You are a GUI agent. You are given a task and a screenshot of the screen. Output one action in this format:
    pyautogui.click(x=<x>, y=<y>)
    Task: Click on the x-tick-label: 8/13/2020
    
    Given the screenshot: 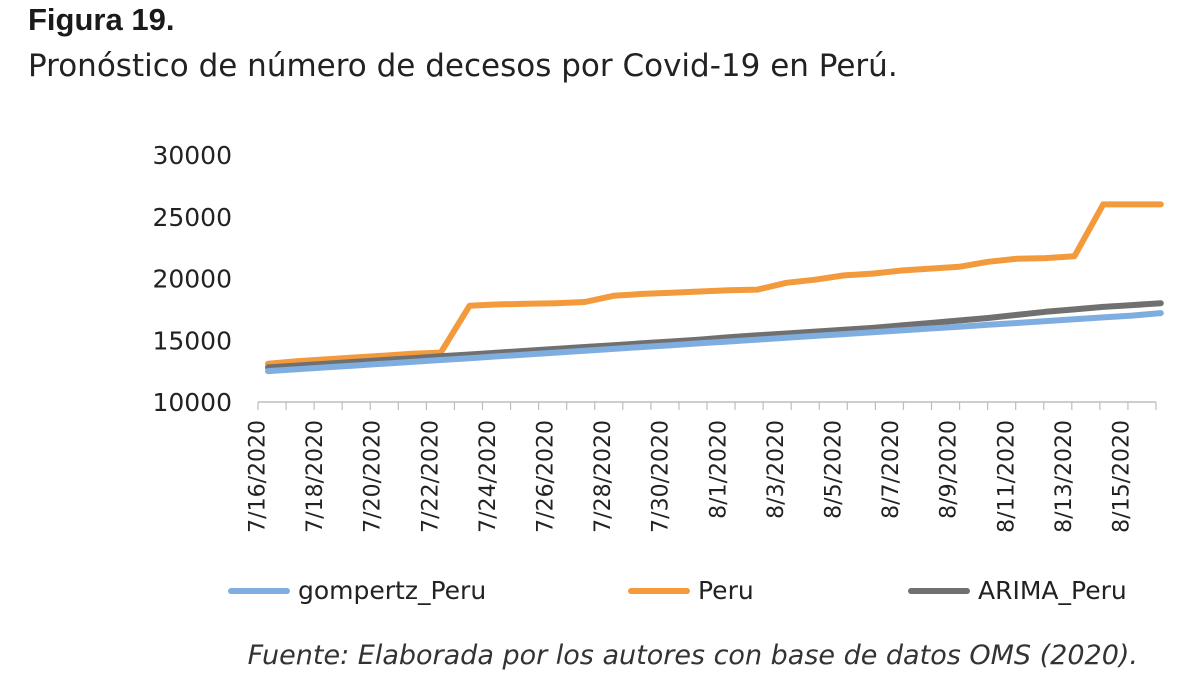 What is the action you would take?
    pyautogui.click(x=1064, y=476)
    